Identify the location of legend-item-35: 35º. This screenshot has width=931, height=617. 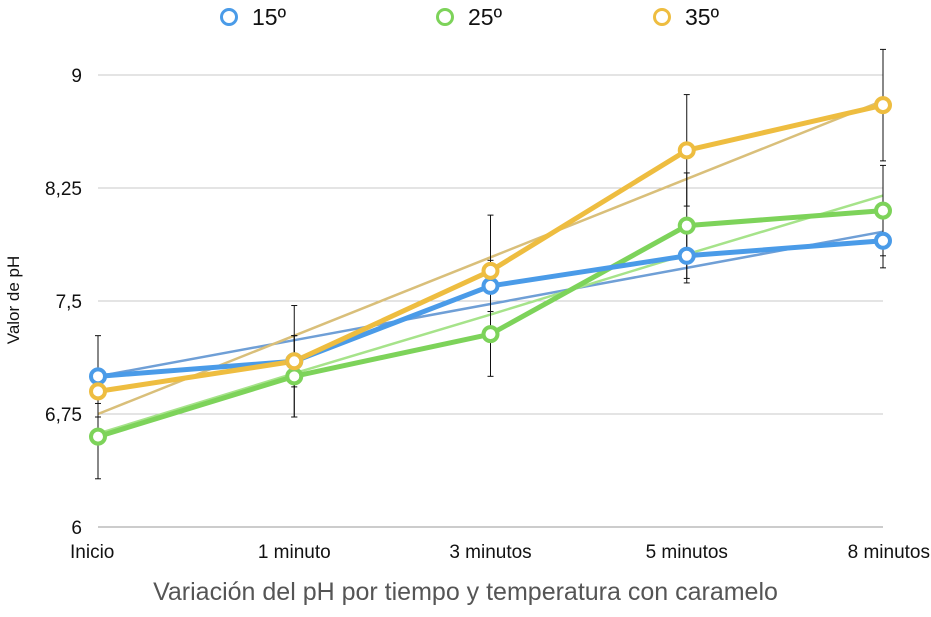
(686, 17).